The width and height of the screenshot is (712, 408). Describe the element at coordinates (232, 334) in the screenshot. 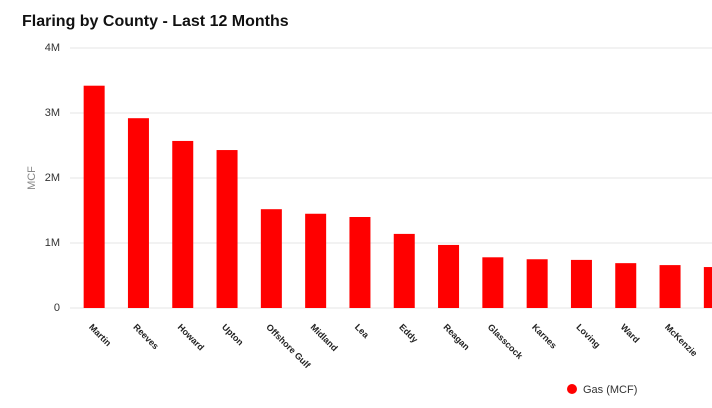

I see `x-tick-label: Upton` at that location.